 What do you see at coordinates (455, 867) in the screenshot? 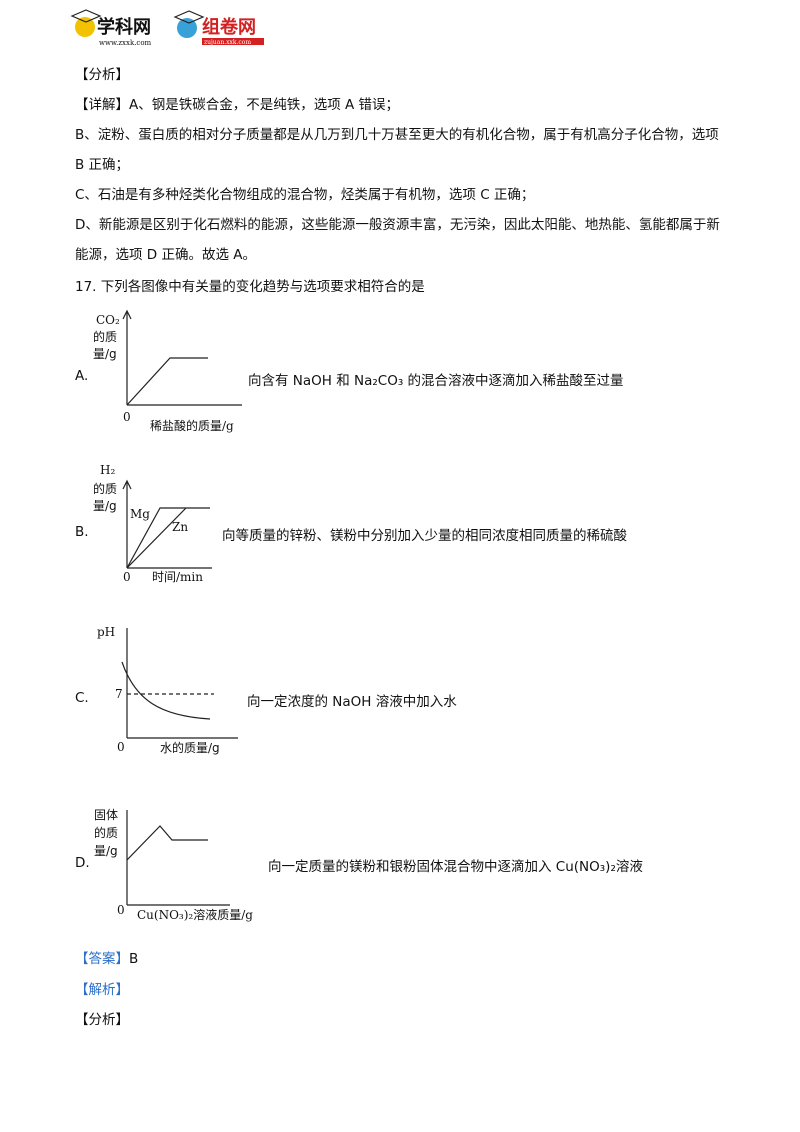
I see `option-text: 向一定质量的镁粉和银粉固体混合物中逐滴加入 Cu(NO₃)₂溶液` at bounding box center [455, 867].